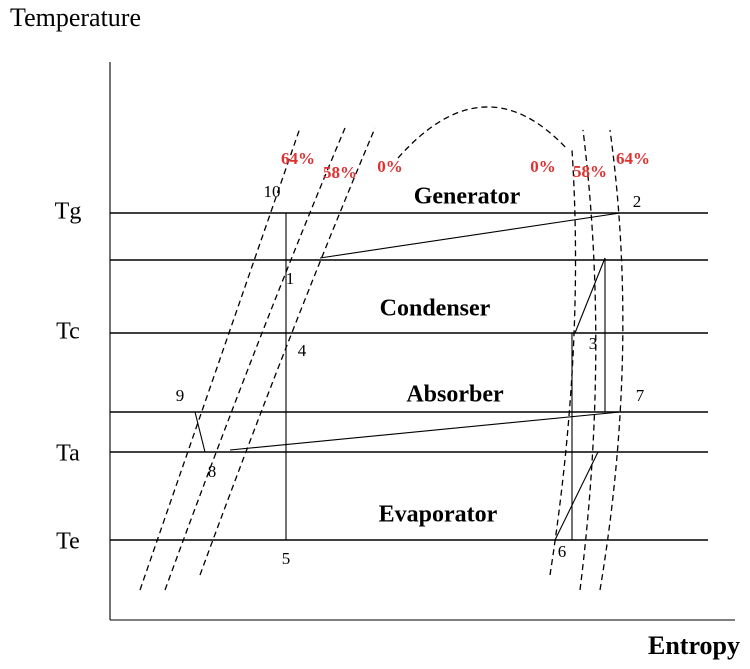  I want to click on dome, so click(483, 132).